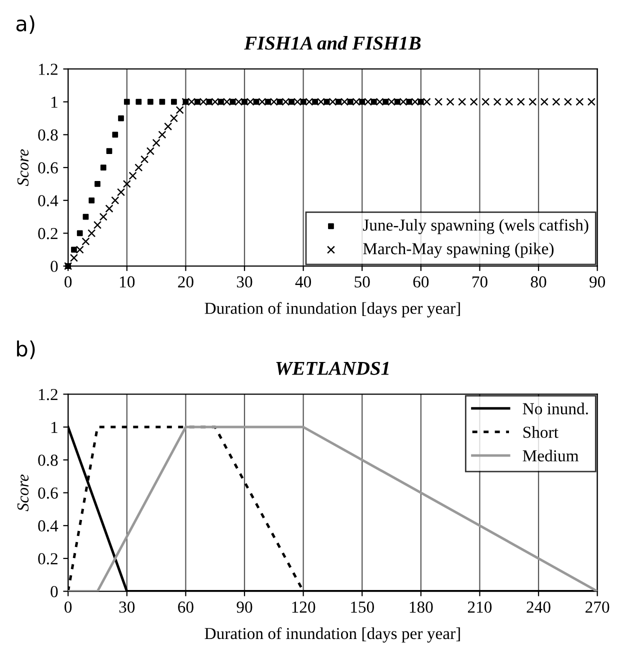 The image size is (619, 657). Describe the element at coordinates (538, 282) in the screenshot. I see `x-tick-label: 80` at that location.